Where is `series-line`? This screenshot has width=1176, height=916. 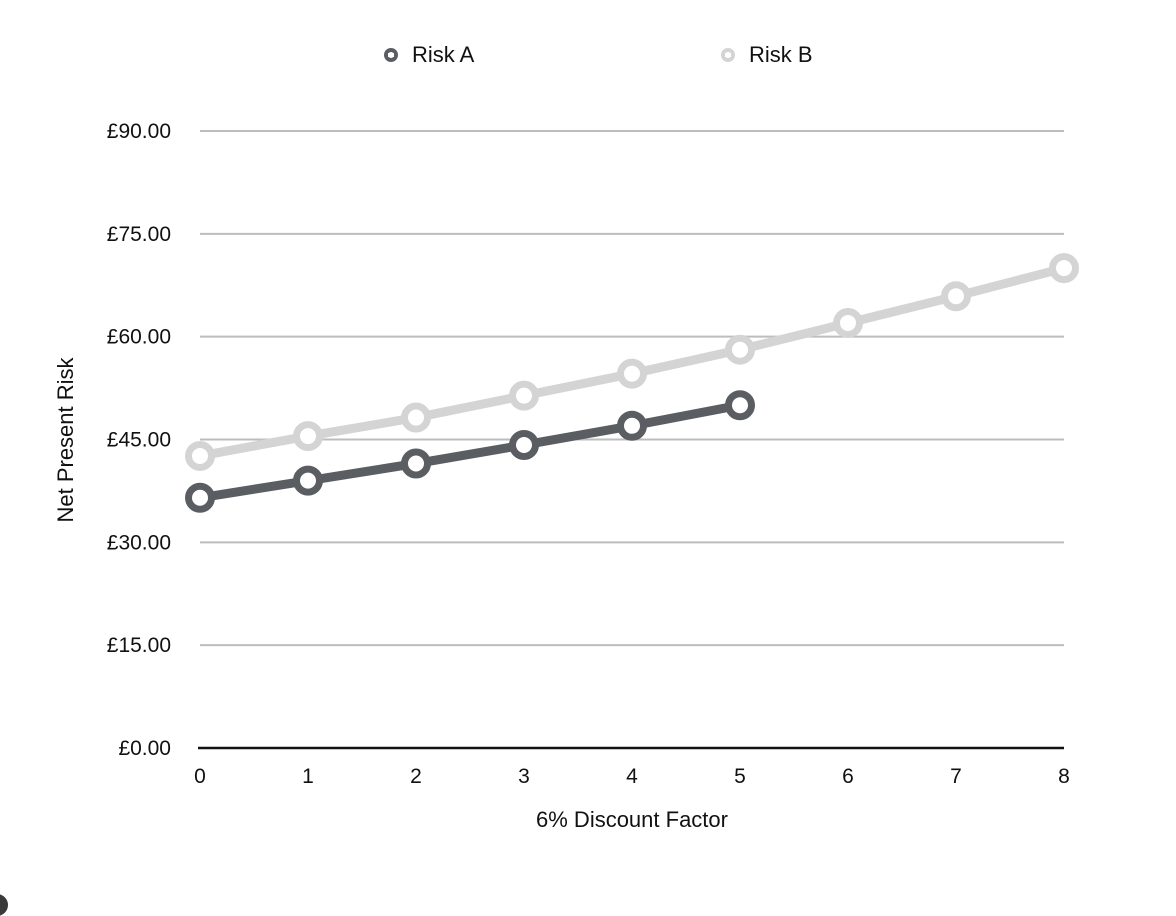
series-line is located at coordinates (470, 451).